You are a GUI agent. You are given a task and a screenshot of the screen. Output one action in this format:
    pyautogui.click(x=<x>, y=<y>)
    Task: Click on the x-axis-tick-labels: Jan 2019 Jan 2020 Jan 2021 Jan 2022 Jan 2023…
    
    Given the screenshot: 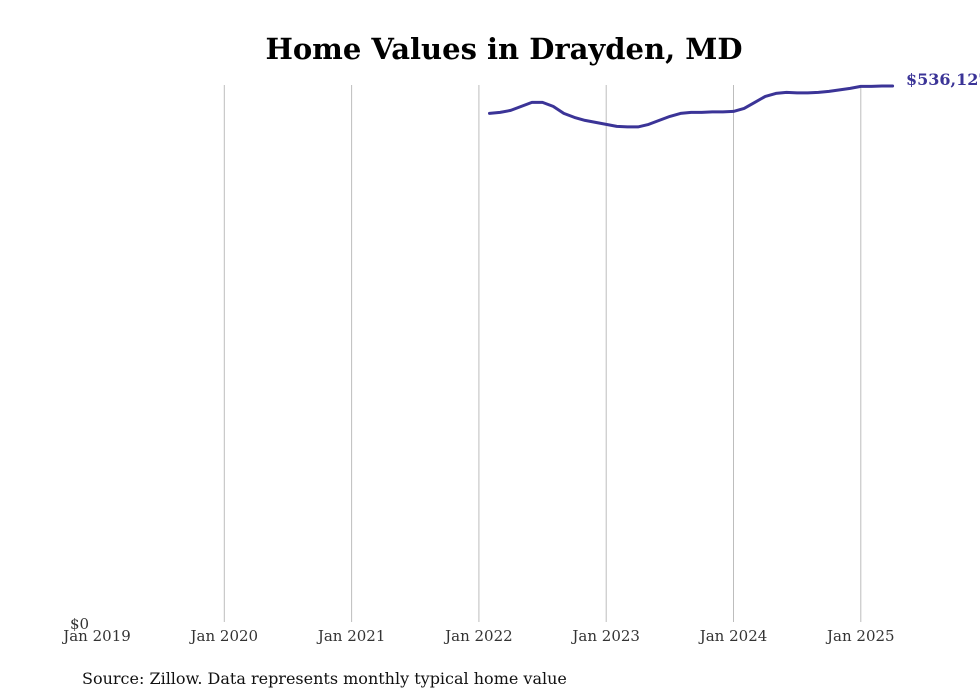 What is the action you would take?
    pyautogui.click(x=477, y=636)
    